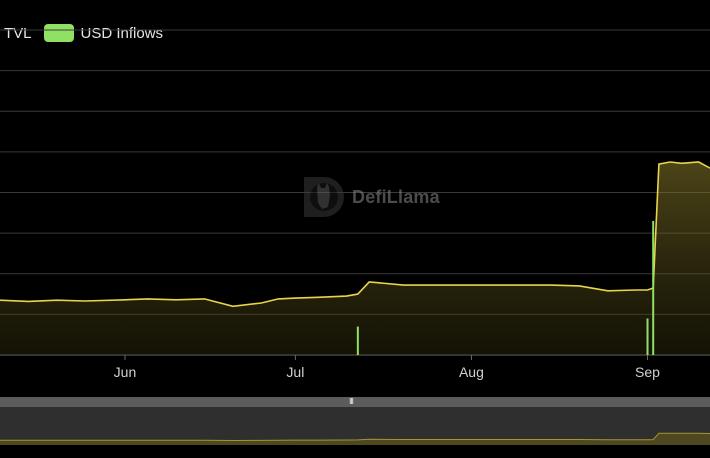 This screenshot has height=458, width=710. What do you see at coordinates (355, 402) in the screenshot?
I see `zoom-slider-track: III` at bounding box center [355, 402].